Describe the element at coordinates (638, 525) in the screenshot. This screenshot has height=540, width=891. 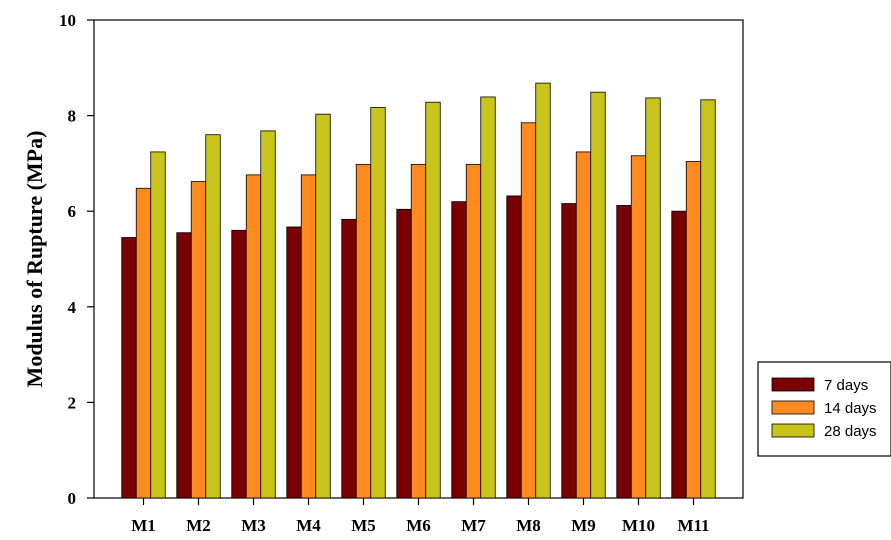
I see `x-tick-label: M10` at that location.